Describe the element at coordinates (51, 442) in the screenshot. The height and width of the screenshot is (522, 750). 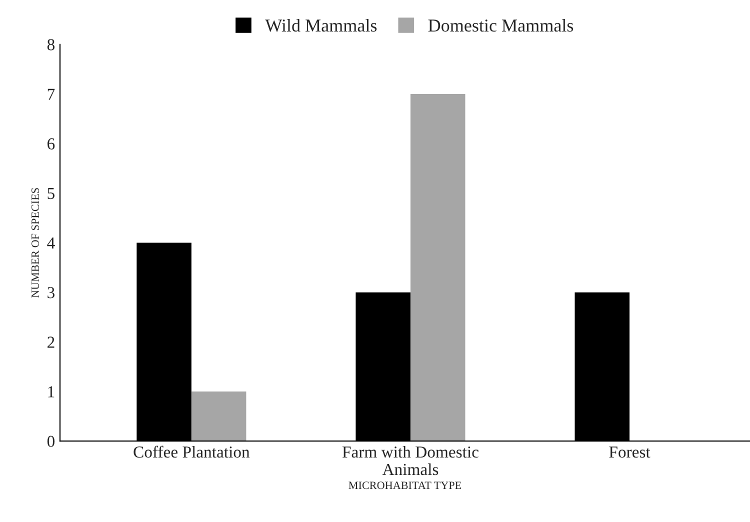
I see `y-tick-label: 0` at that location.